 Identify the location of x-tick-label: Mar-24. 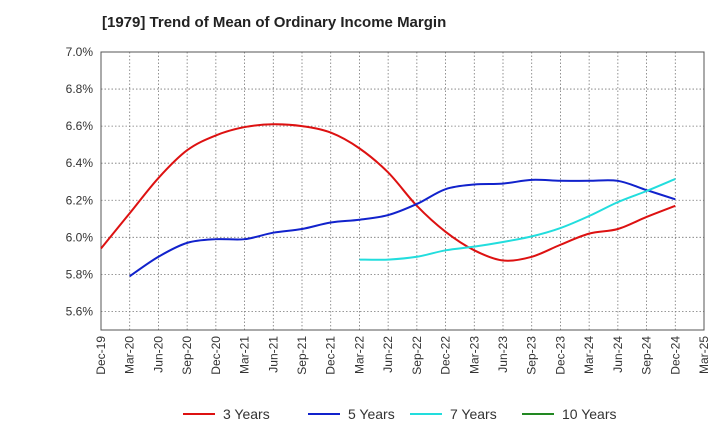
(589, 355).